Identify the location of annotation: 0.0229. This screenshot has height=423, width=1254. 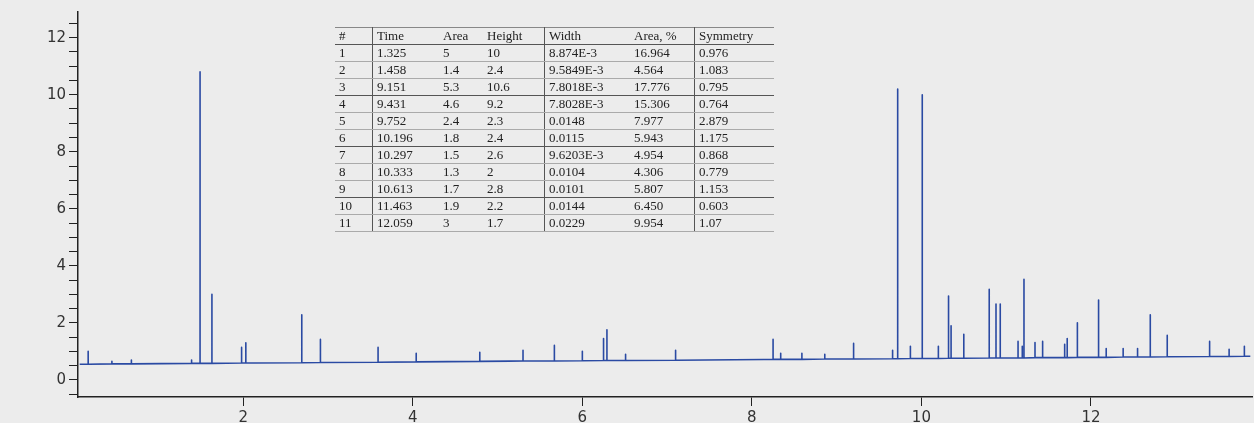
(587, 223).